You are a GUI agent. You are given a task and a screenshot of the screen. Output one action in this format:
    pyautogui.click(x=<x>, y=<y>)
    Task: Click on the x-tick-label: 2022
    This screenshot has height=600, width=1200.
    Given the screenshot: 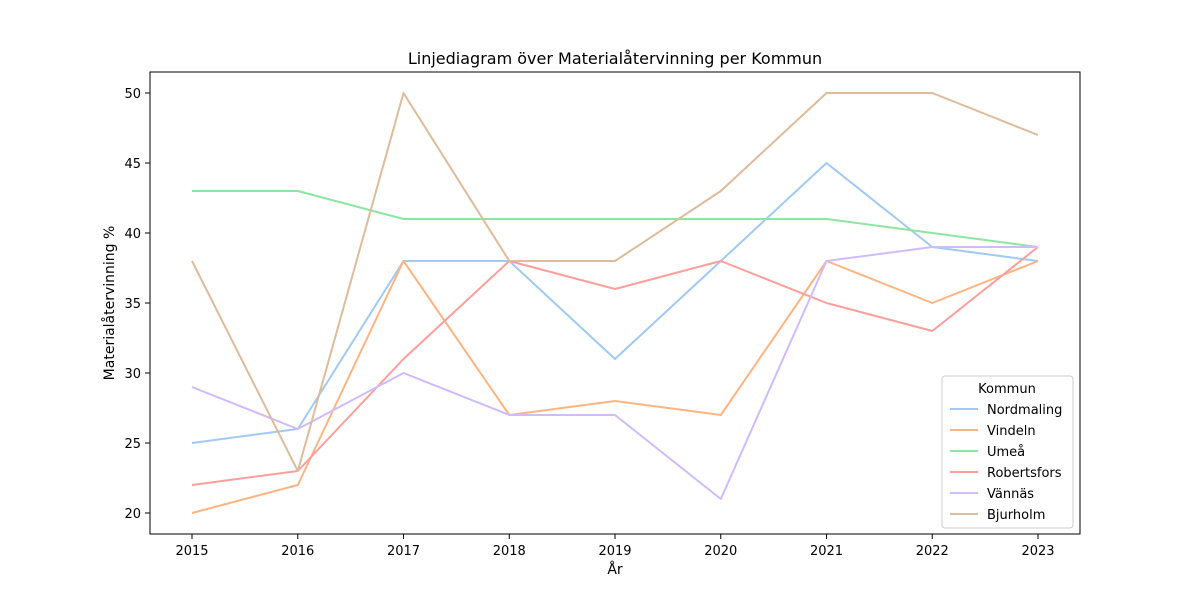 What is the action you would take?
    pyautogui.click(x=932, y=551)
    